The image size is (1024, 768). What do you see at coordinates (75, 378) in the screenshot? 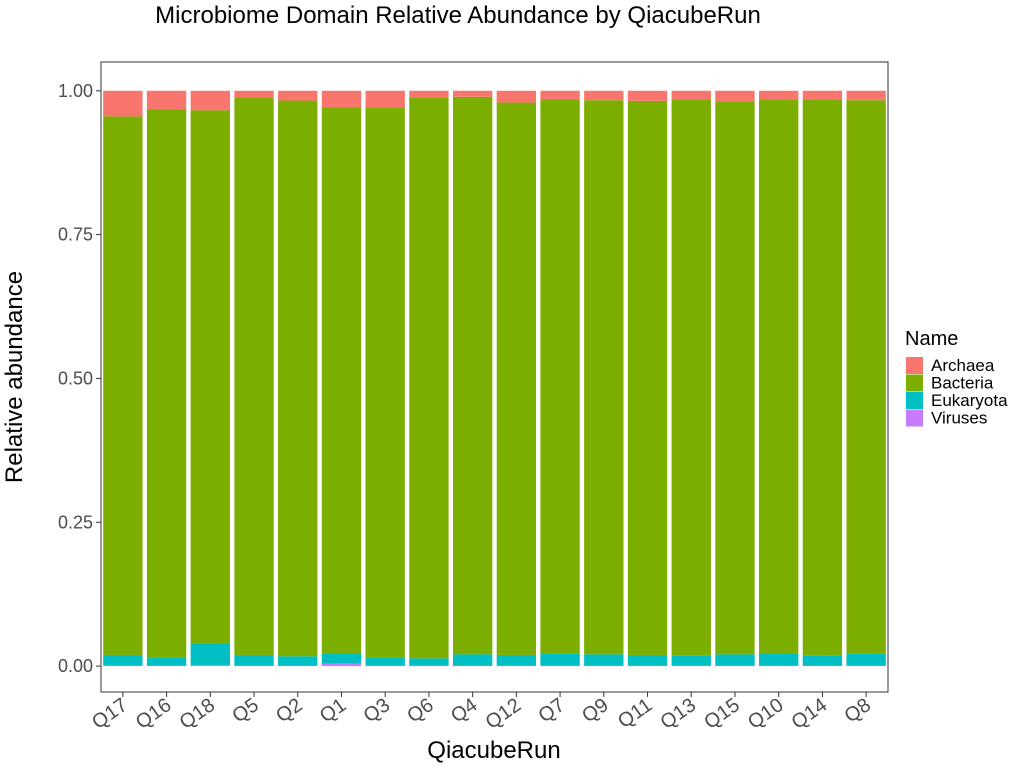
I see `y-tick-label: 0.50` at bounding box center [75, 378].